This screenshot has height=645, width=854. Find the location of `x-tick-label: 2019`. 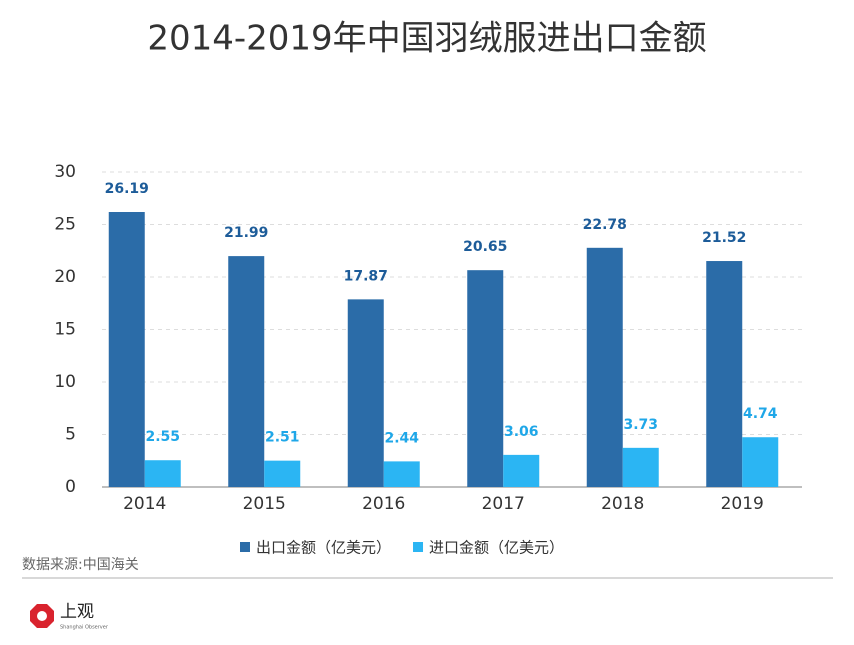

x-tick-label: 2019 is located at coordinates (742, 504).